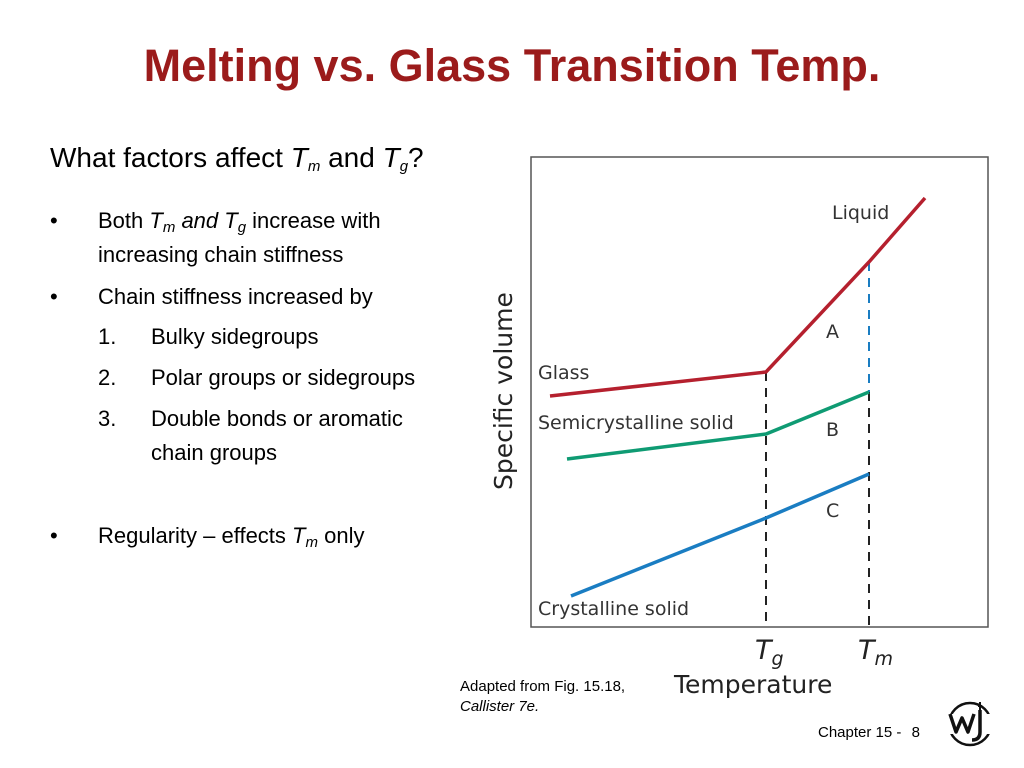 This screenshot has width=1024, height=768. Describe the element at coordinates (832, 430) in the screenshot. I see `label-b: B` at that location.